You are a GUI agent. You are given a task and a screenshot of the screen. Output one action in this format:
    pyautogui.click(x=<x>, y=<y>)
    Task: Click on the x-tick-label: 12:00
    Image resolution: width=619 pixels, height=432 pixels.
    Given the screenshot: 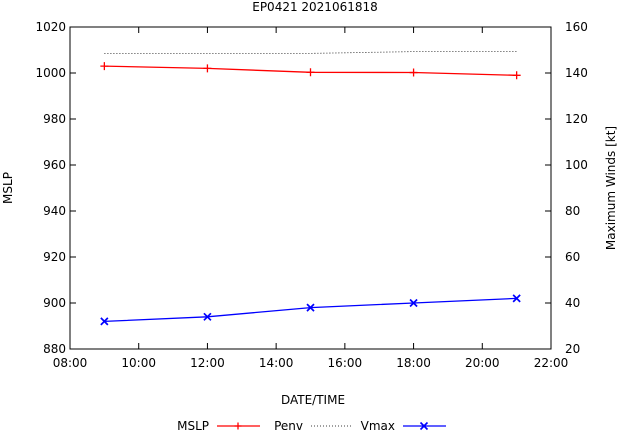 What is the action you would take?
    pyautogui.click(x=207, y=363)
    